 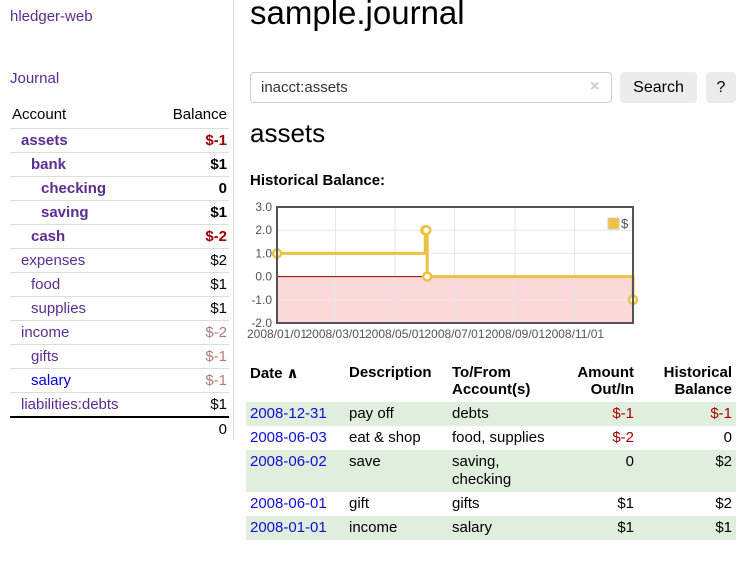 What do you see at coordinates (119, 164) in the screenshot?
I see `account-row: bank $1` at bounding box center [119, 164].